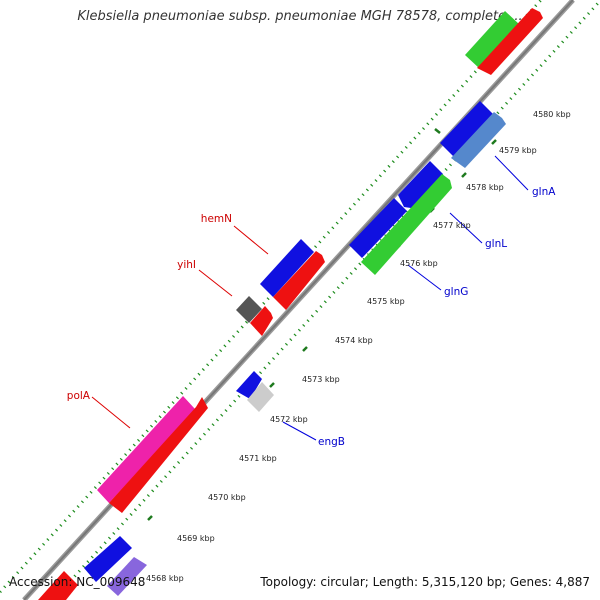 This screenshot has height=600, width=600. Describe the element at coordinates (186, 265) in the screenshot. I see `label-yihI: yihI` at that location.